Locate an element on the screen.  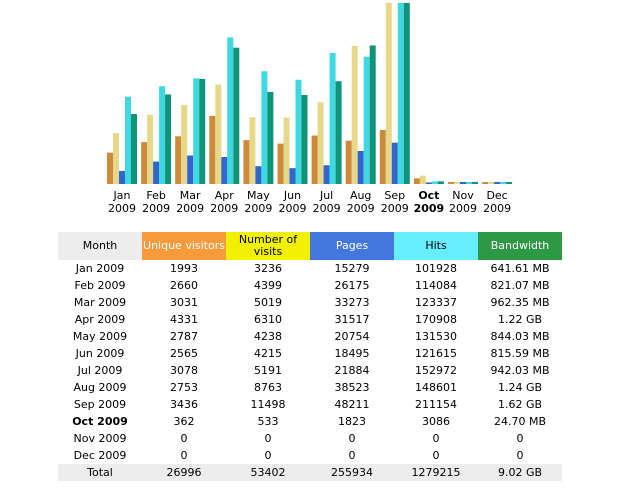
value-cell: 1.24 GB is located at coordinates (520, 387).